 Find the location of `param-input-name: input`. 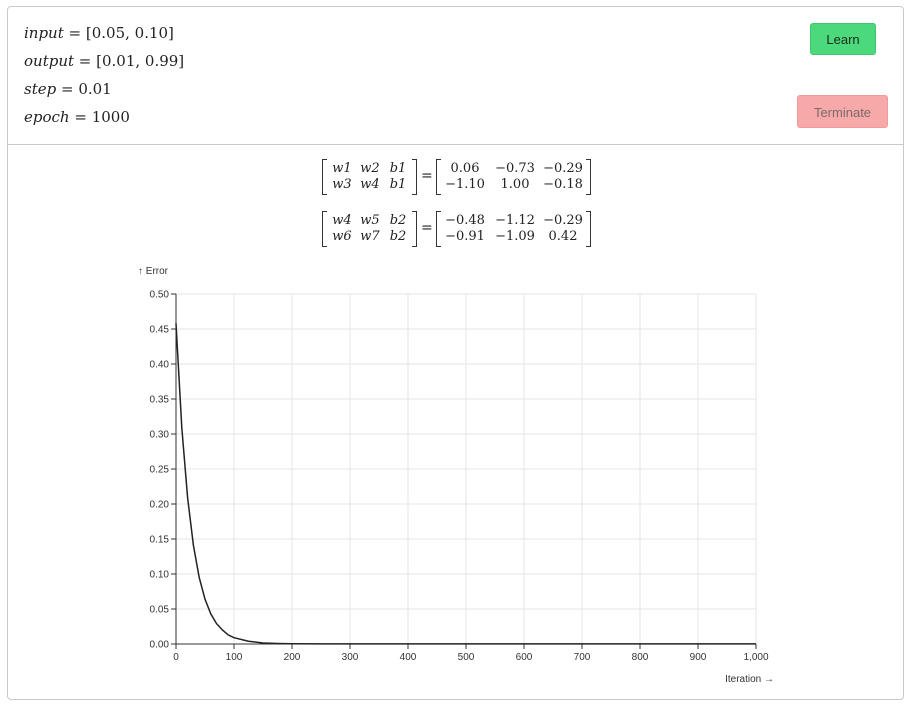

param-input-name: input is located at coordinates (44, 33).